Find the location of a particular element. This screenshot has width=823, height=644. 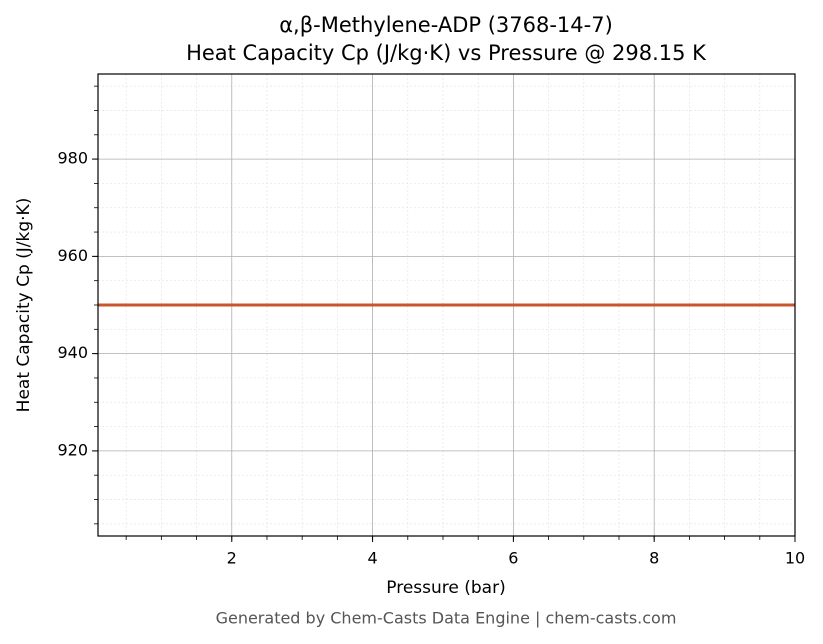

x-tick-label: 6 is located at coordinates (513, 558).